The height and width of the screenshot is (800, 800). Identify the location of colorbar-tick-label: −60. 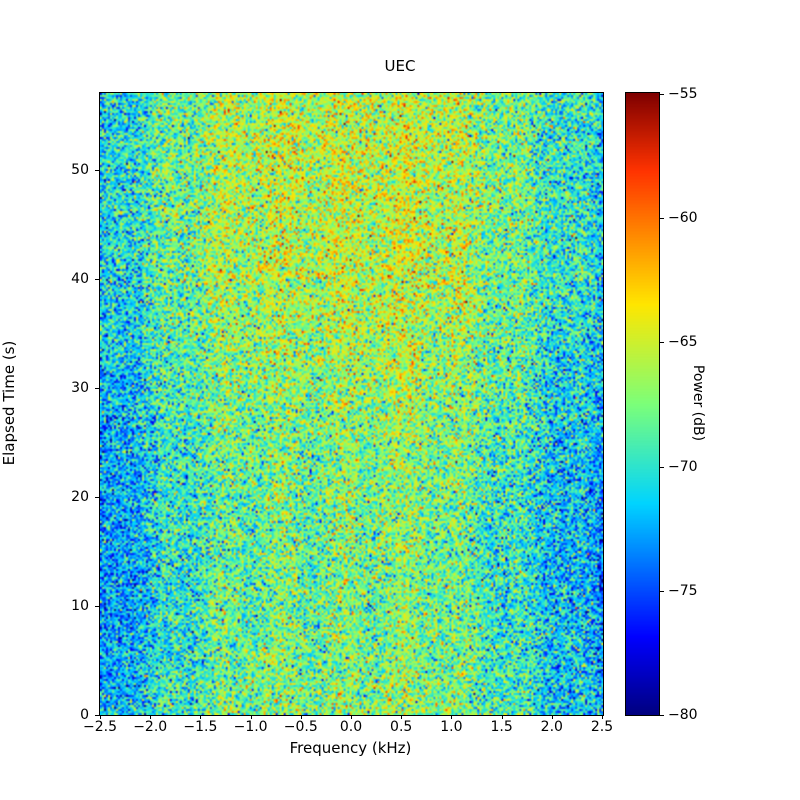
(683, 218).